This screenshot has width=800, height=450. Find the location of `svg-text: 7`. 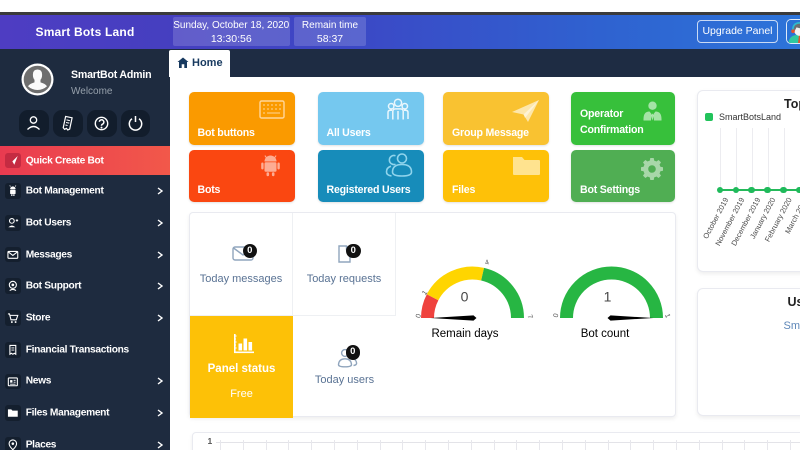

svg-text: 7 is located at coordinates (529, 317).